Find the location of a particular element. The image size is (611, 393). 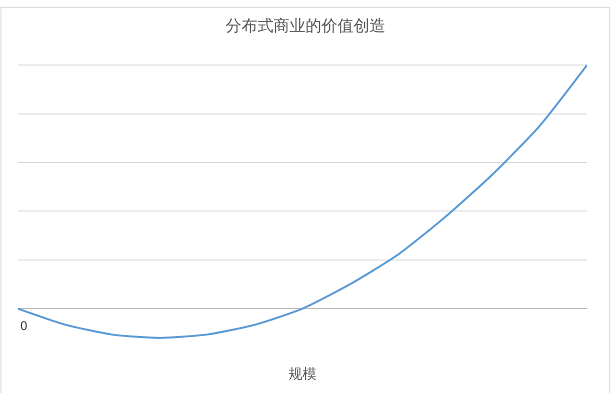

annotation: 0 is located at coordinates (24, 326).